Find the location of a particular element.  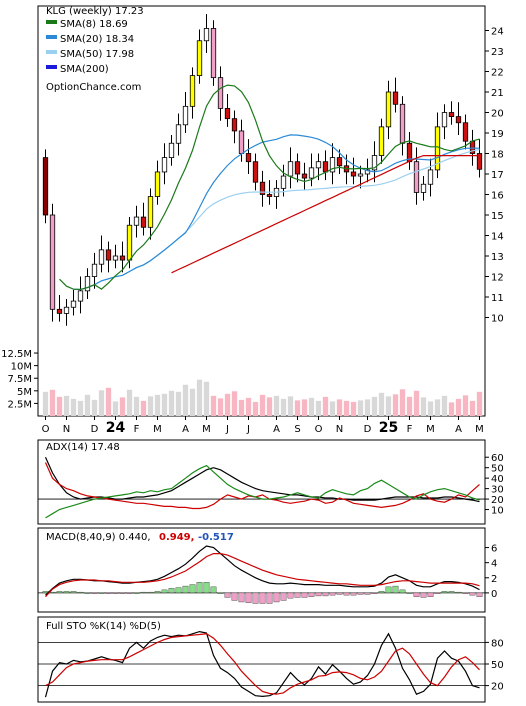

price-tick-label: 14 is located at coordinates (497, 237).